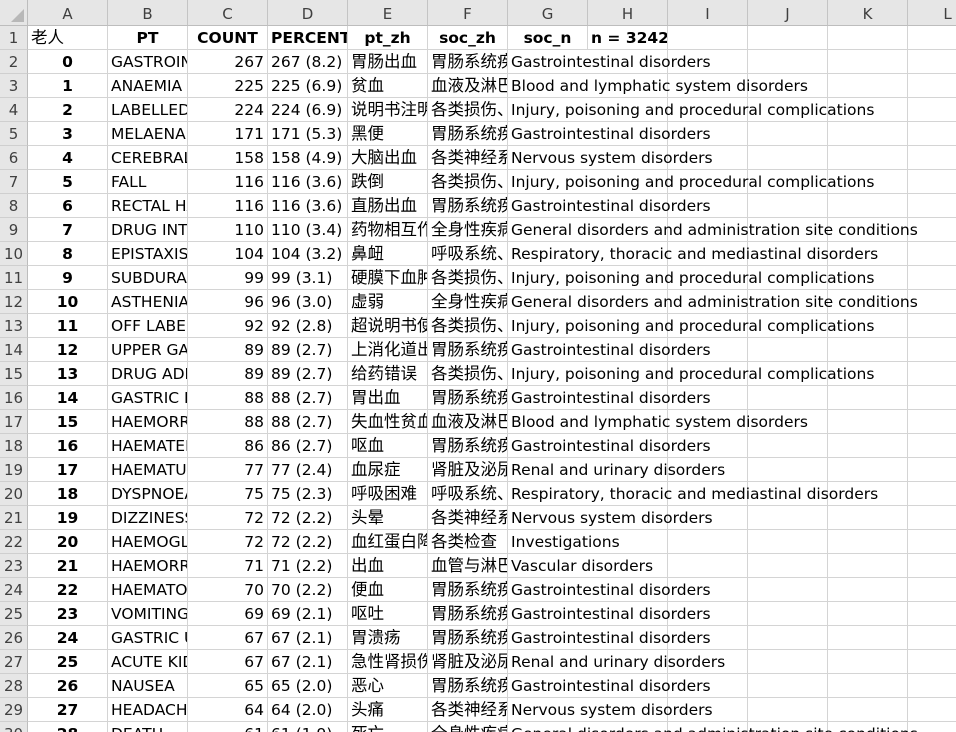 Image resolution: width=956 pixels, height=732 pixels. I want to click on cell-percentage: 71 (2.2), so click(308, 566).